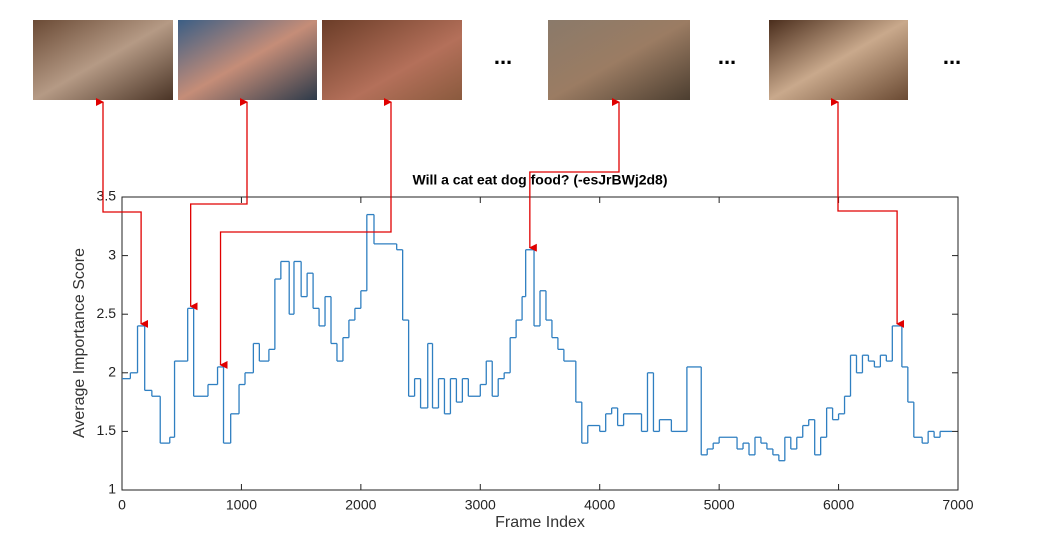 This screenshot has height=545, width=1040. What do you see at coordinates (719, 505) in the screenshot?
I see `x-tick-label: 5000` at bounding box center [719, 505].